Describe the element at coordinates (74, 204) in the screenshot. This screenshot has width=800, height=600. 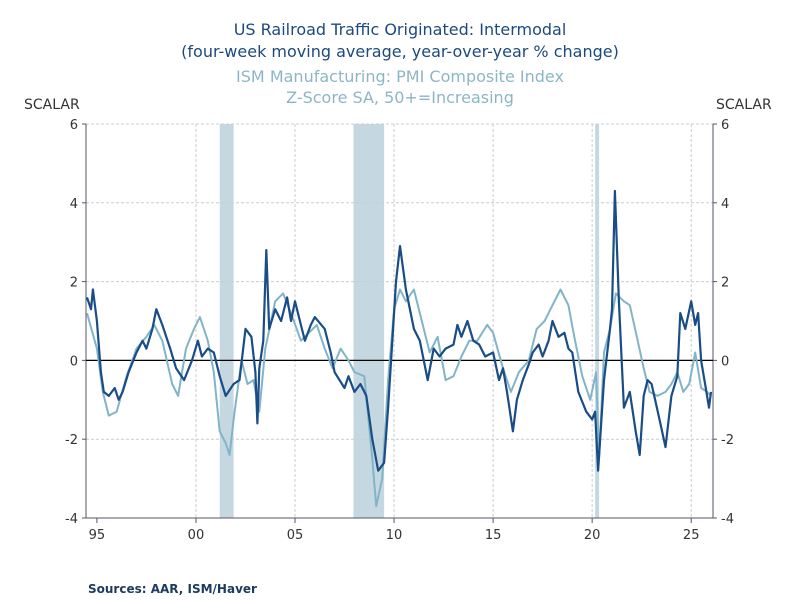
I see `y-tick-label-left: 4` at that location.